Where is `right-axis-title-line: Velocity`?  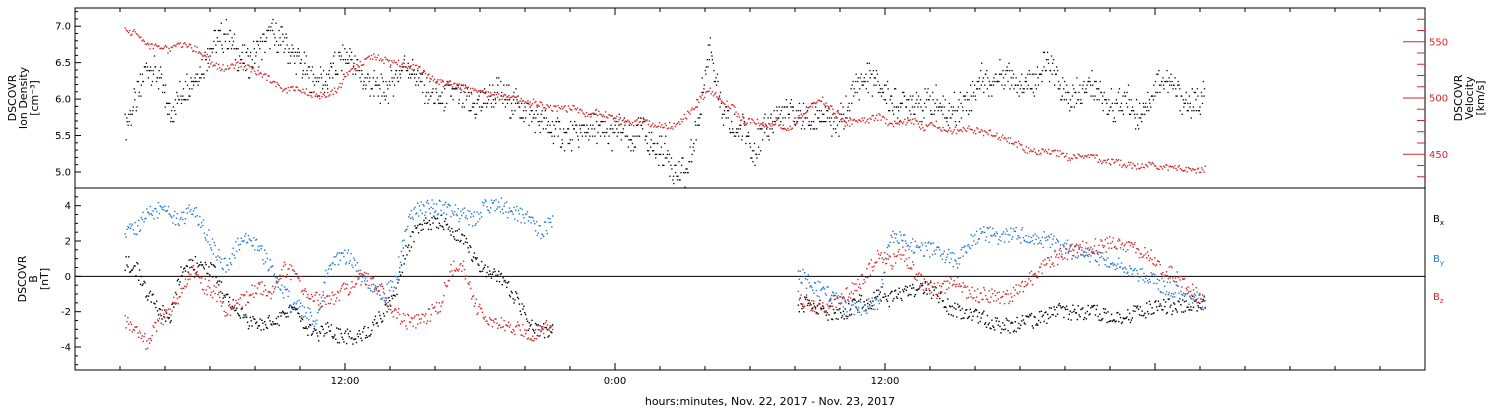
right-axis-title-line: Velocity is located at coordinates (1469, 98).